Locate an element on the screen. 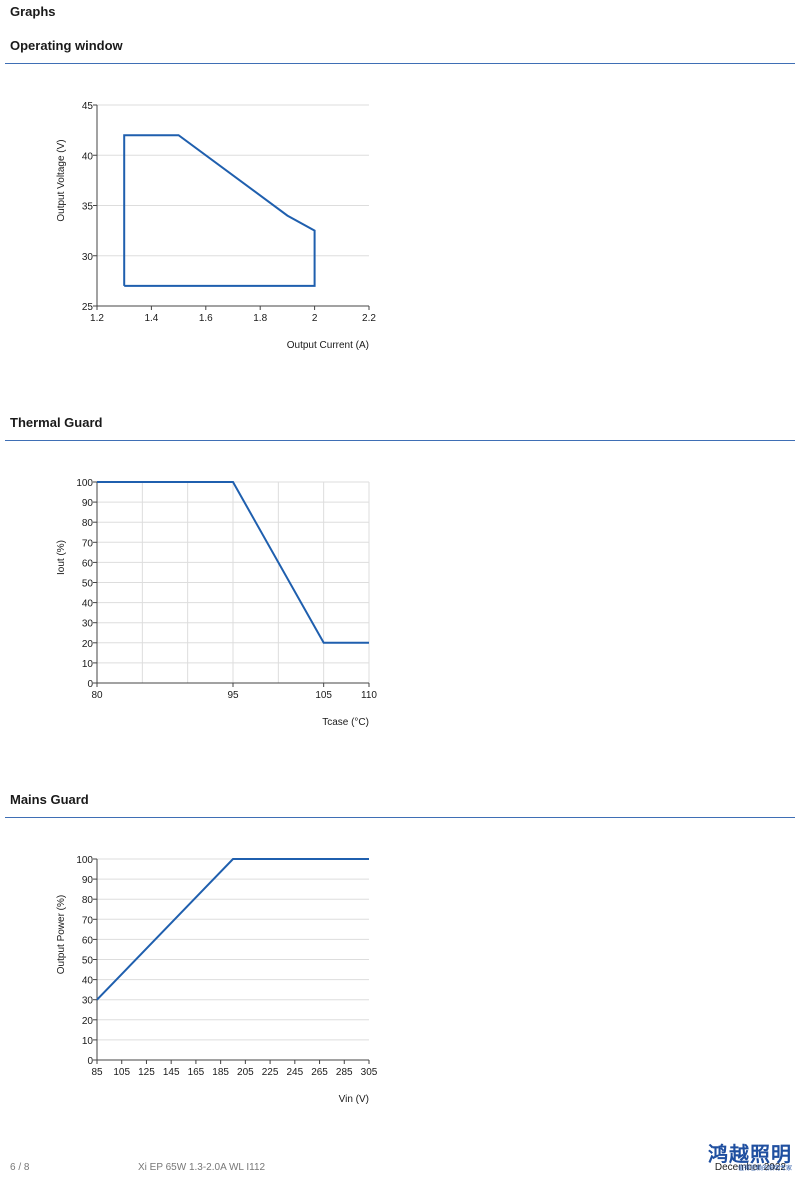 This screenshot has width=800, height=1177. x-tick-label: 305 is located at coordinates (369, 1072).